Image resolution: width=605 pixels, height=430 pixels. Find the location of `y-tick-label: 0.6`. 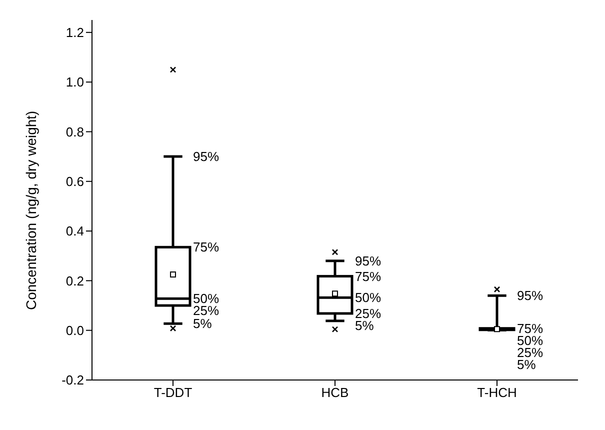

y-tick-label: 0.6 is located at coordinates (75, 181).